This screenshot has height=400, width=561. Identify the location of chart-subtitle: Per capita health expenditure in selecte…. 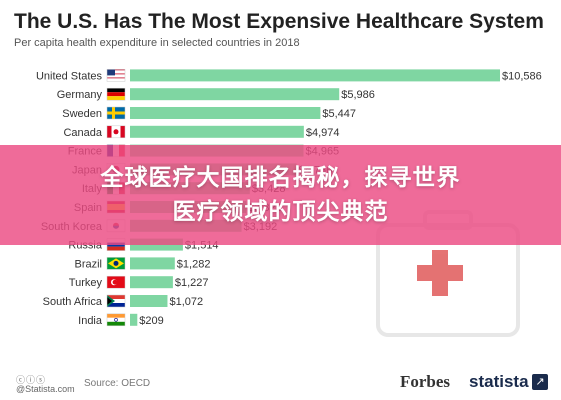
(157, 43).